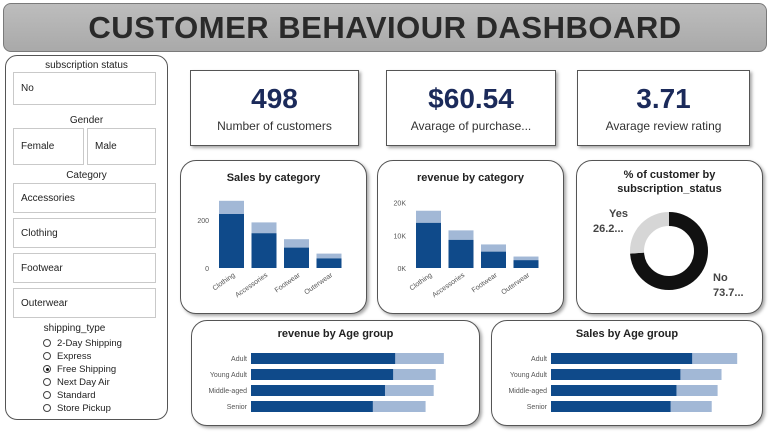  Describe the element at coordinates (74, 356) in the screenshot. I see `shipping-option-label: Express` at that location.